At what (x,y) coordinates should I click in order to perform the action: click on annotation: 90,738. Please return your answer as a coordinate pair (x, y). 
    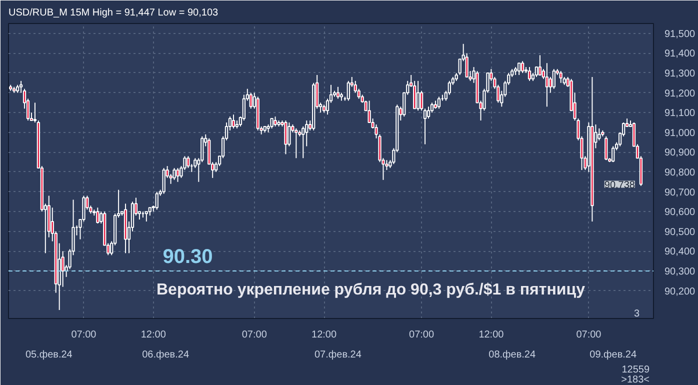
    Looking at the image, I should click on (620, 185).